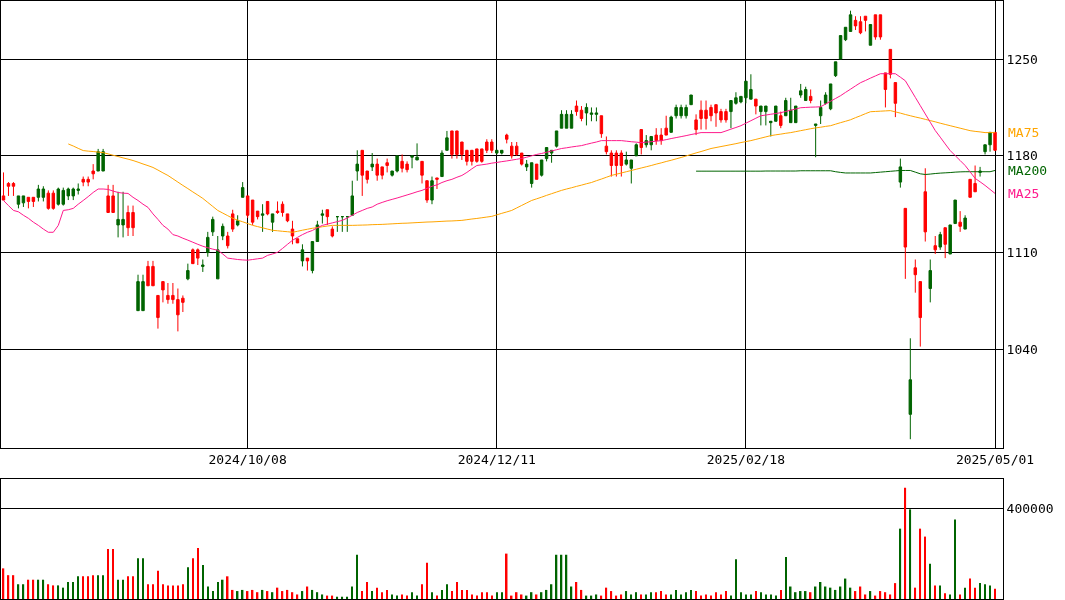 This screenshot has height=600, width=1065. What do you see at coordinates (1030, 508) in the screenshot?
I see `y-tick-label: 400000` at bounding box center [1030, 508].